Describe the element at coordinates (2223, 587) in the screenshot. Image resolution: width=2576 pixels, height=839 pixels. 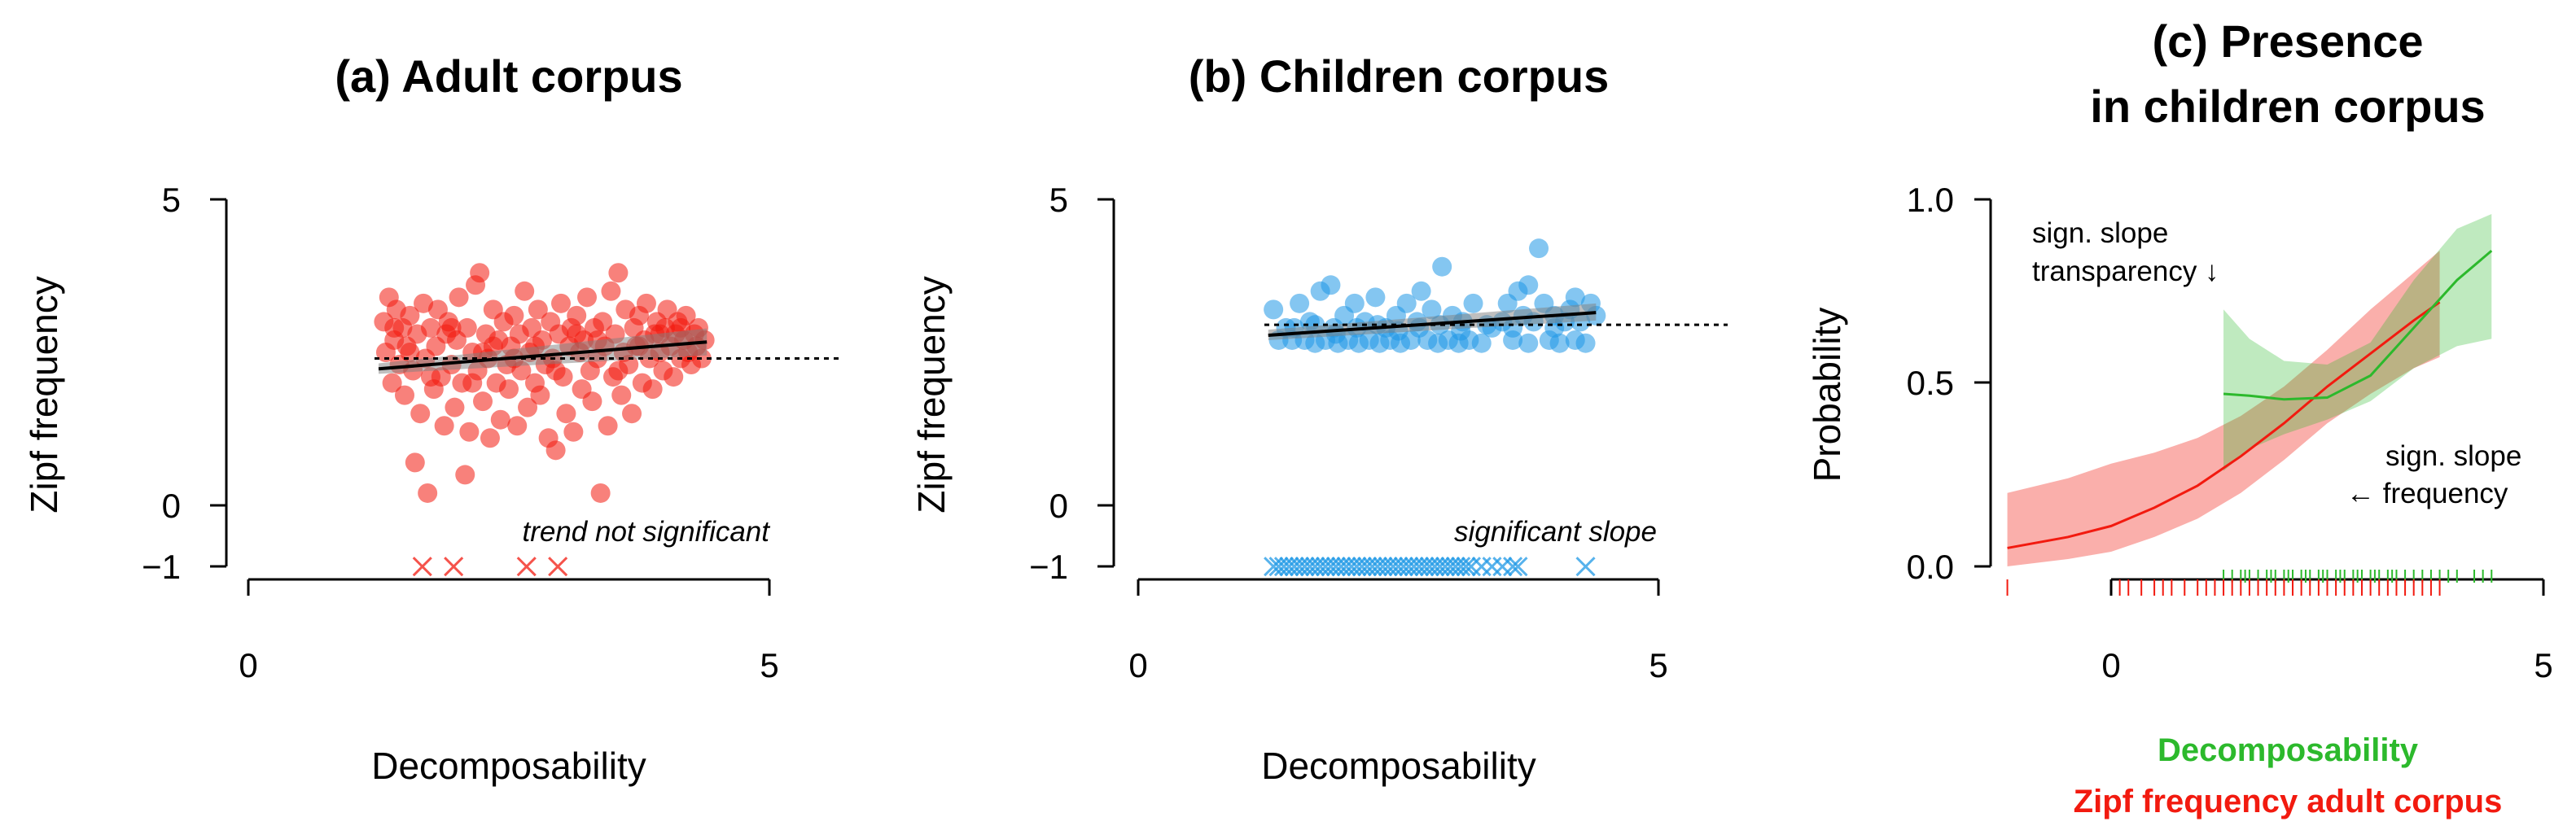
I see `panel-c-rug-frequency` at that location.